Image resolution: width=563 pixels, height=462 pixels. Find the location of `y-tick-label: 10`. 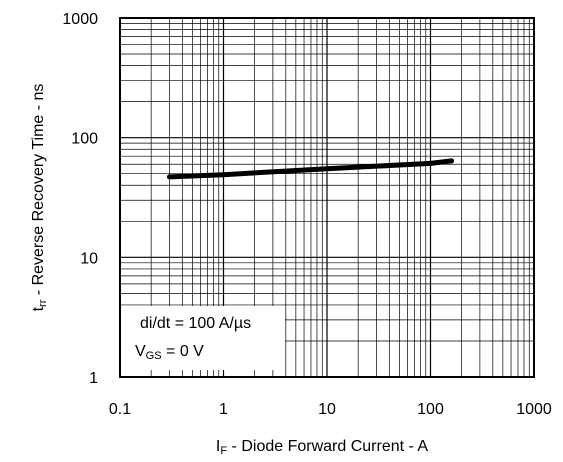

y-tick-label: 10 is located at coordinates (89, 258).